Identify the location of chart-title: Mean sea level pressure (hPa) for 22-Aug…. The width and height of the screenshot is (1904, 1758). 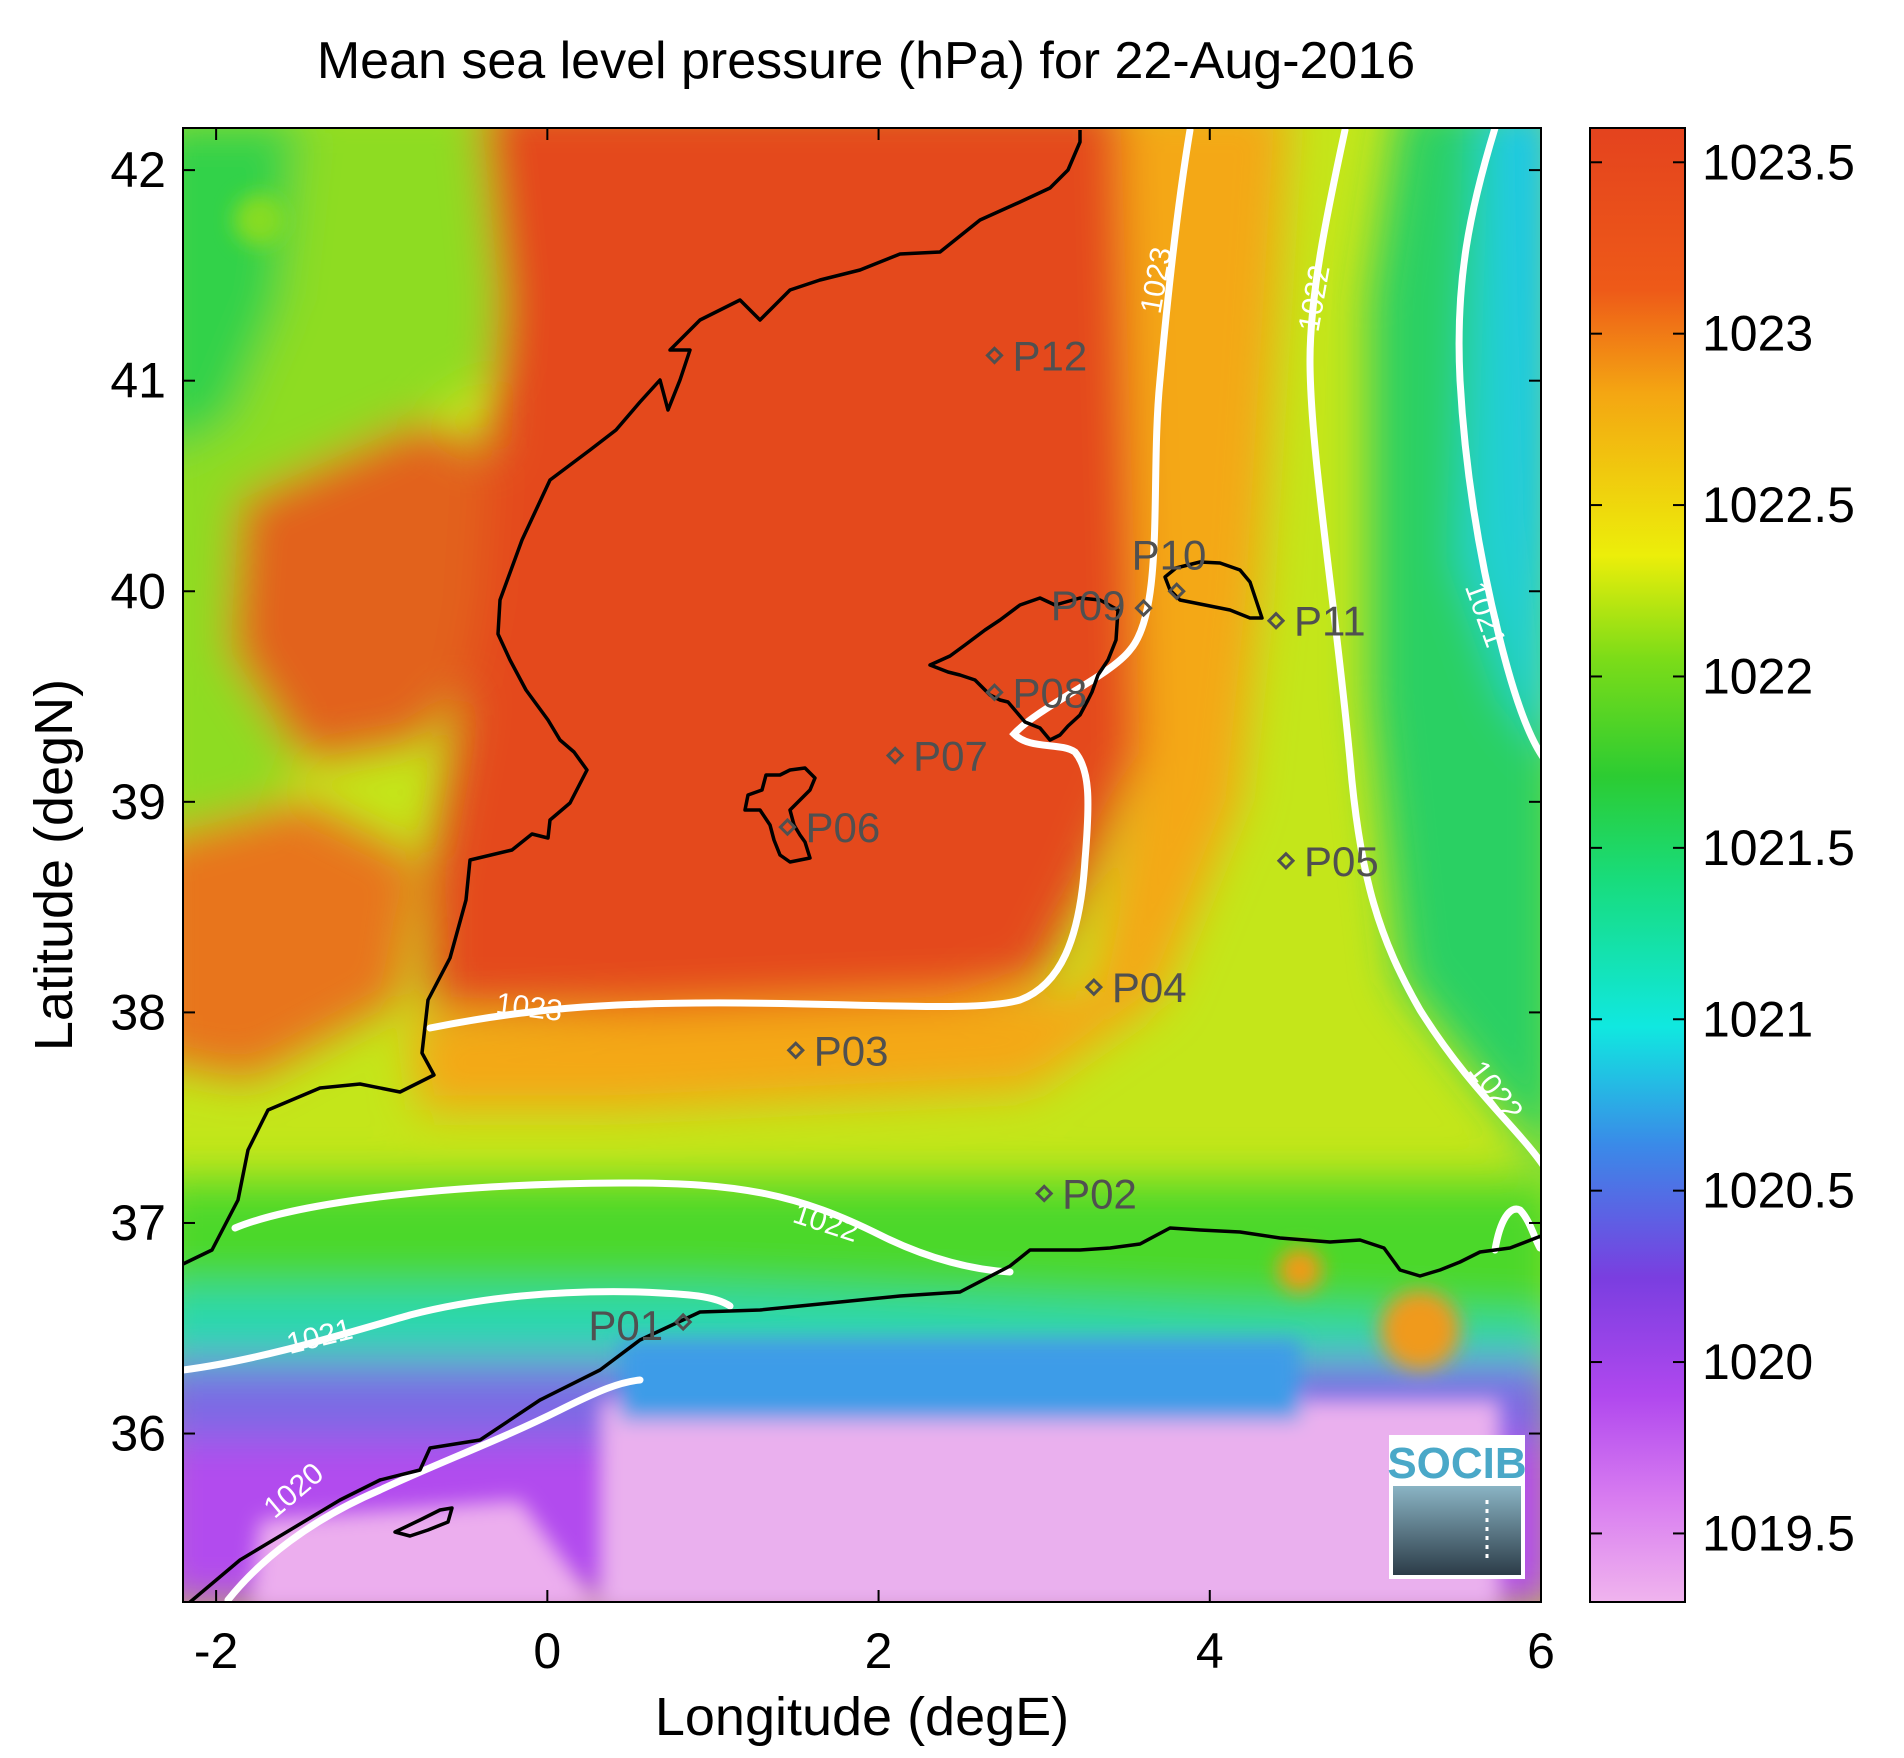
(866, 61).